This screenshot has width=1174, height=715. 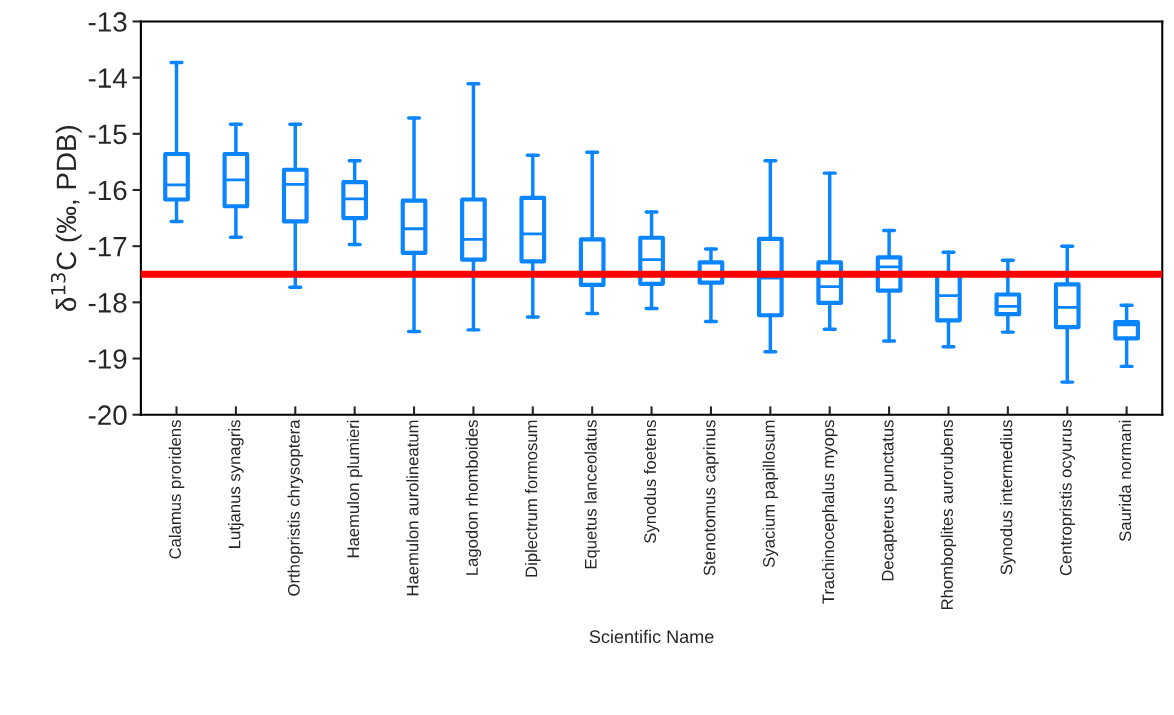 What do you see at coordinates (107, 78) in the screenshot?
I see `y-tick-label: -14` at bounding box center [107, 78].